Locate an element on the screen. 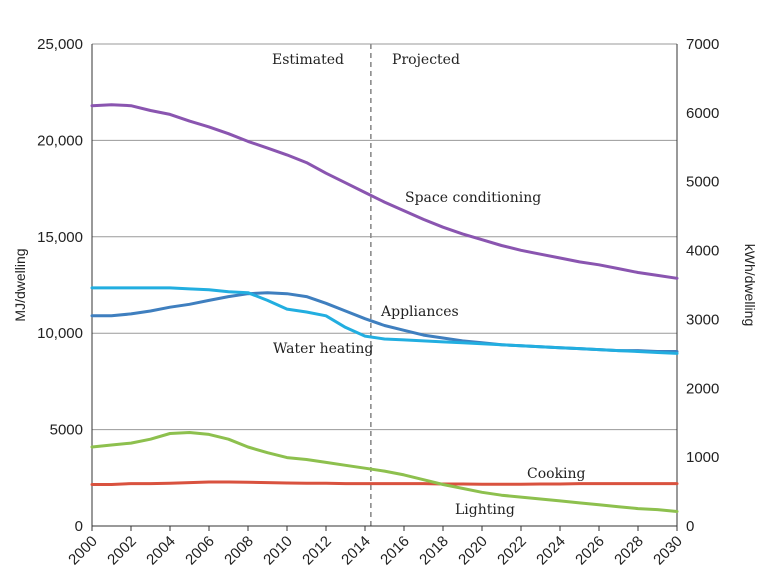  x-tick-label: 2006 is located at coordinates (200, 551).